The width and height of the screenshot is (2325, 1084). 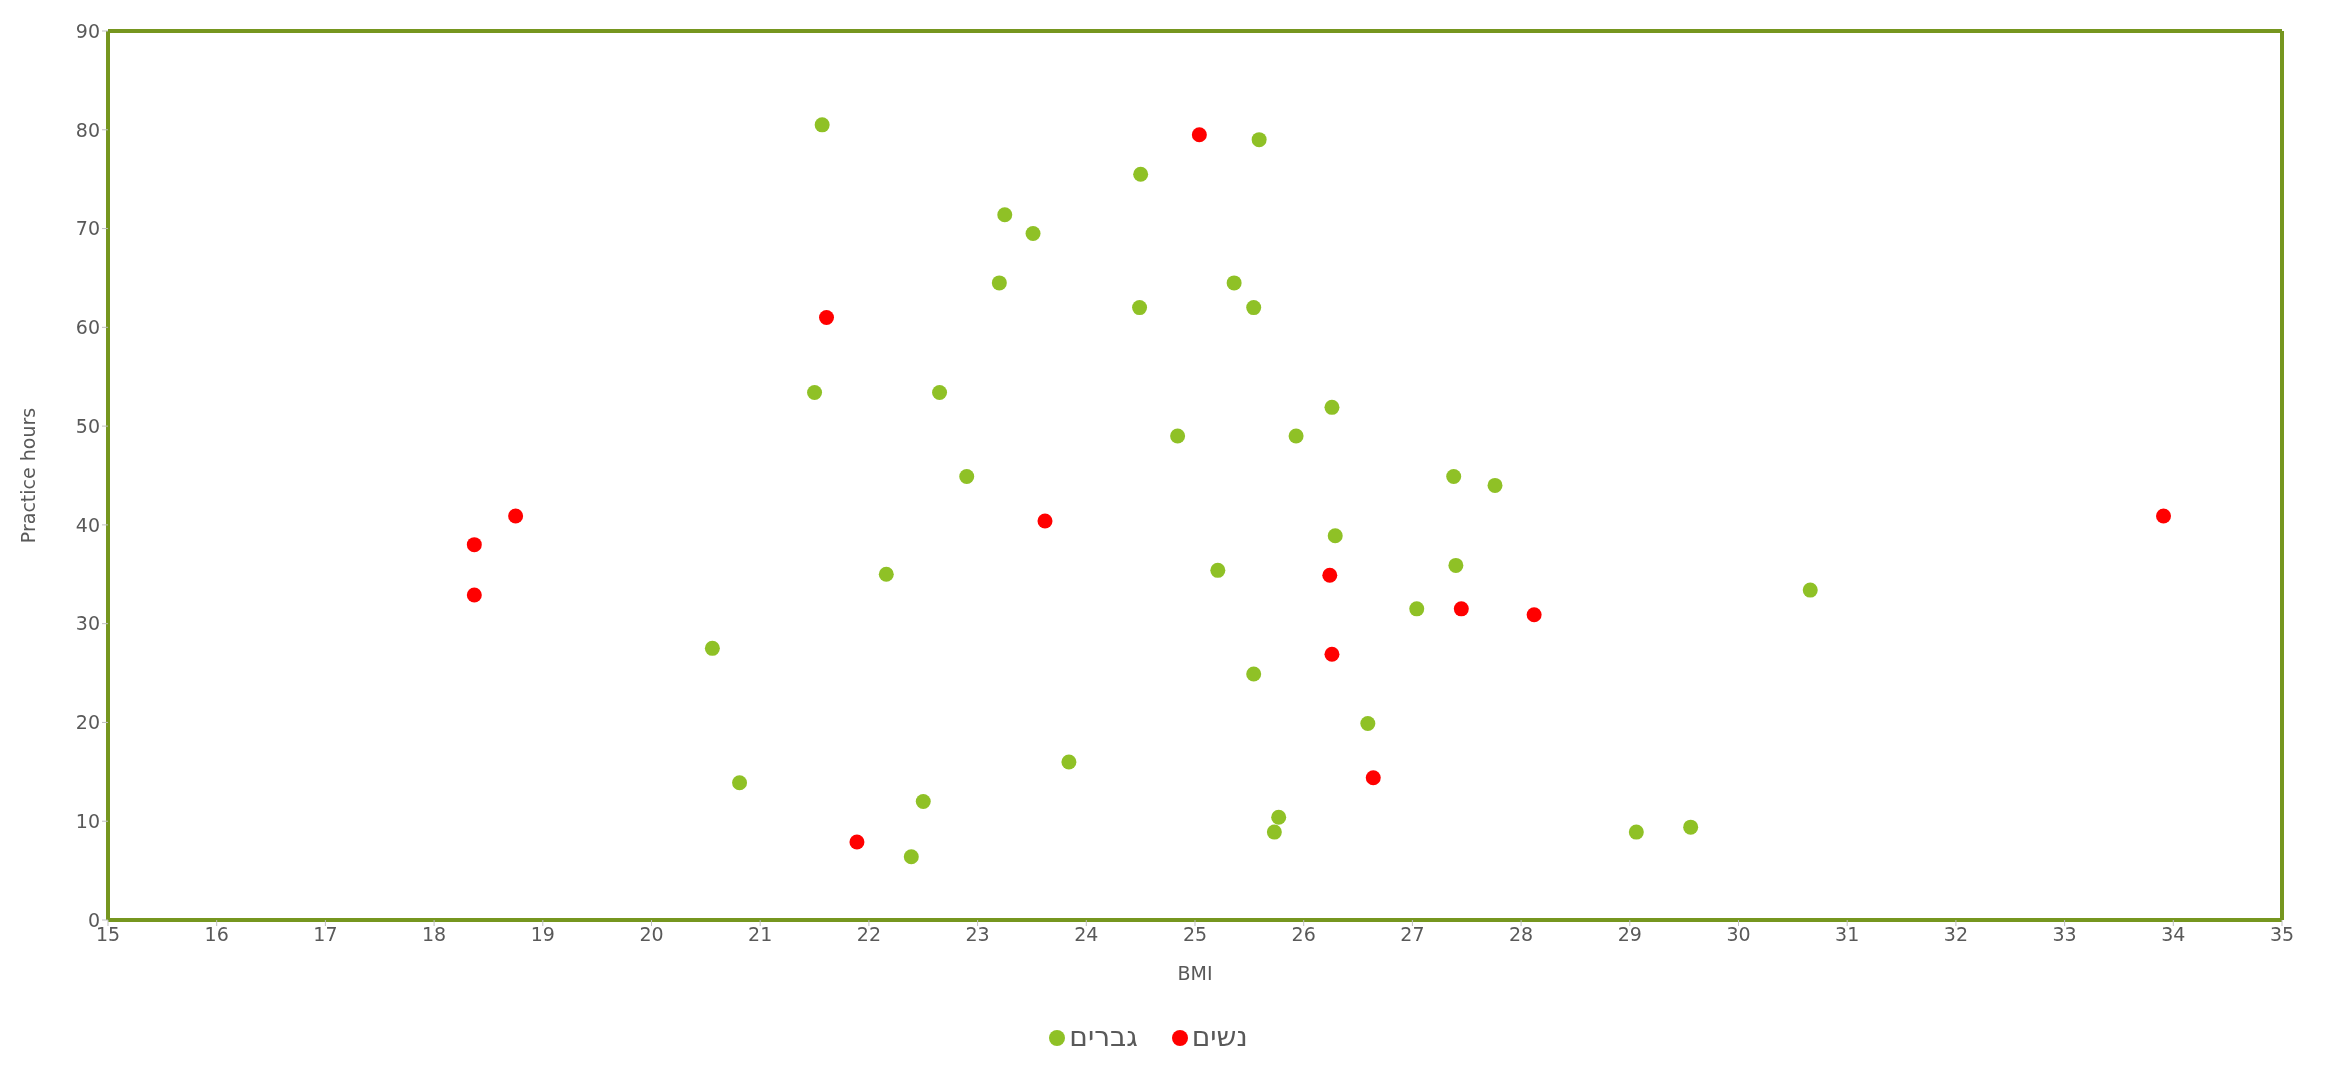 What do you see at coordinates (87, 623) in the screenshot?
I see `y-tick-label: 30` at bounding box center [87, 623].